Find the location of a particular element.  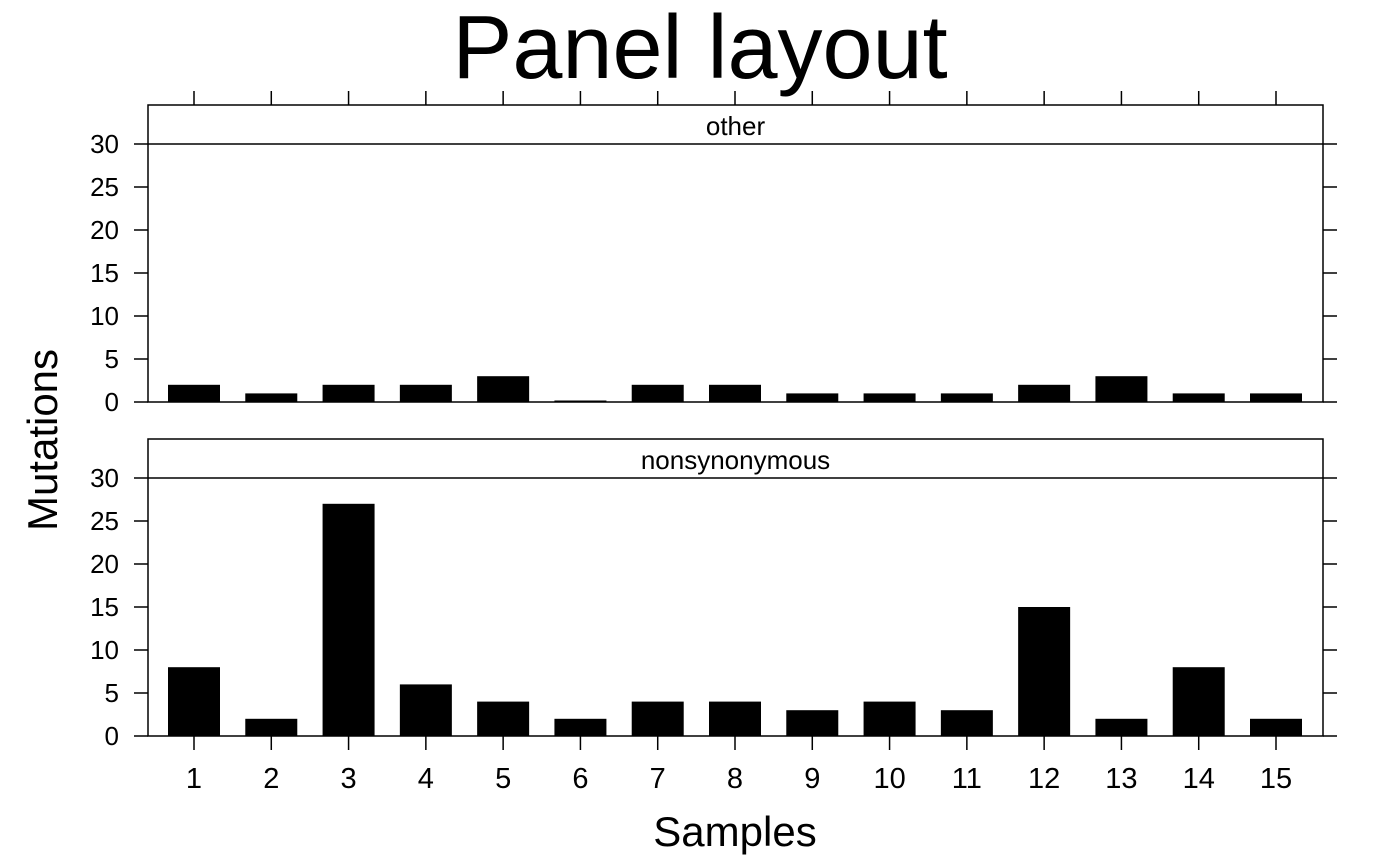

x-tick-label: 3 is located at coordinates (349, 779).